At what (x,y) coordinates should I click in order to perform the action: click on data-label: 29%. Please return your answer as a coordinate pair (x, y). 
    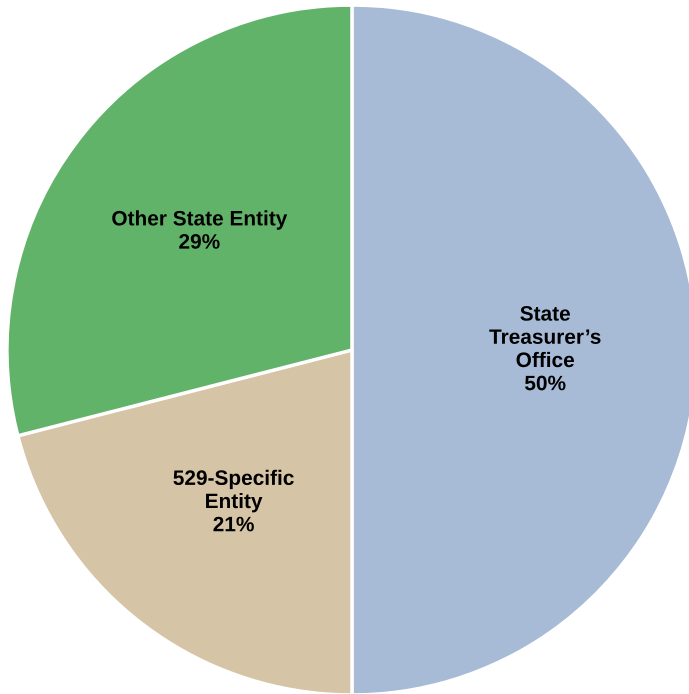
    Looking at the image, I should click on (199, 241).